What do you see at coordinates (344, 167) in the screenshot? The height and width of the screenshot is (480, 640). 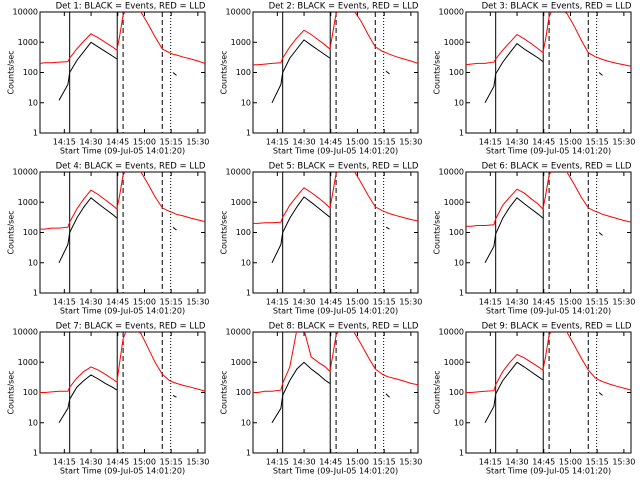 I see `chart-title: Det 5: BLACK = Events, RED = LLD` at bounding box center [344, 167].